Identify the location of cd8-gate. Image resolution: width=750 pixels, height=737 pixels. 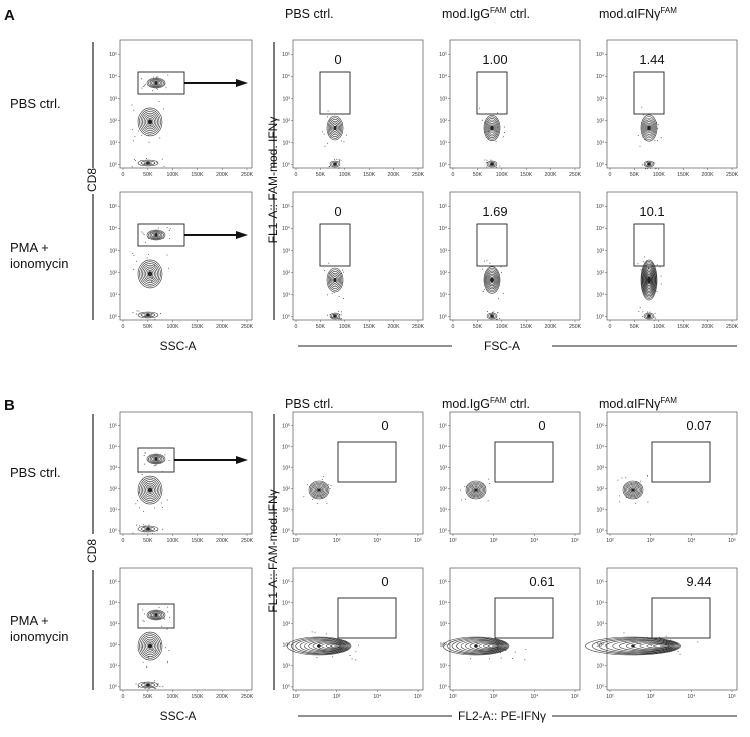
(156, 616).